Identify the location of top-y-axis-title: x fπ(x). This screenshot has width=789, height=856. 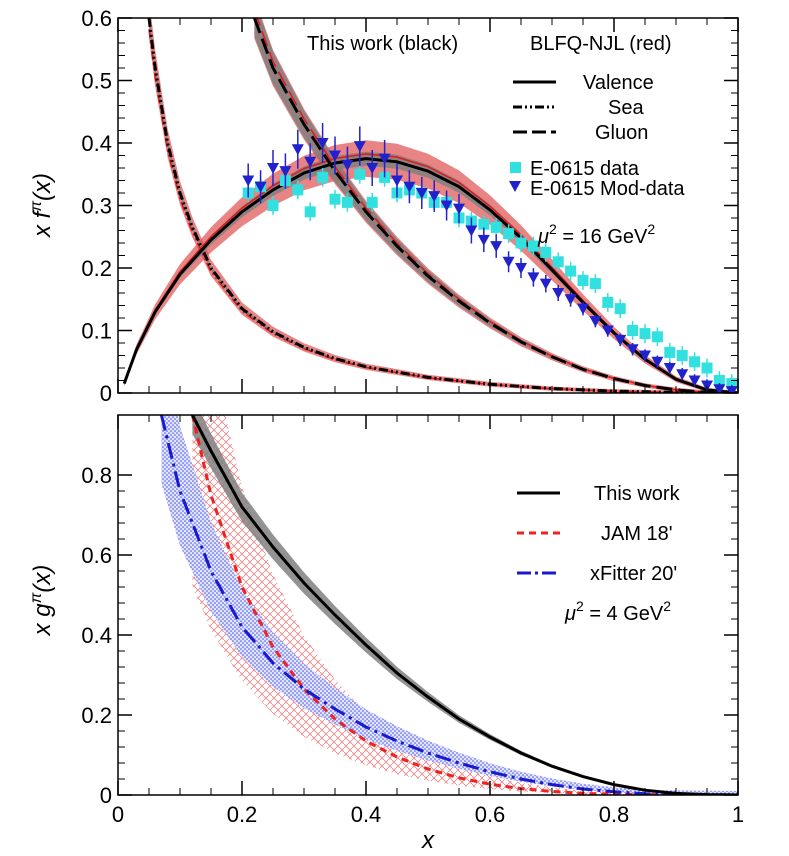
(42, 205).